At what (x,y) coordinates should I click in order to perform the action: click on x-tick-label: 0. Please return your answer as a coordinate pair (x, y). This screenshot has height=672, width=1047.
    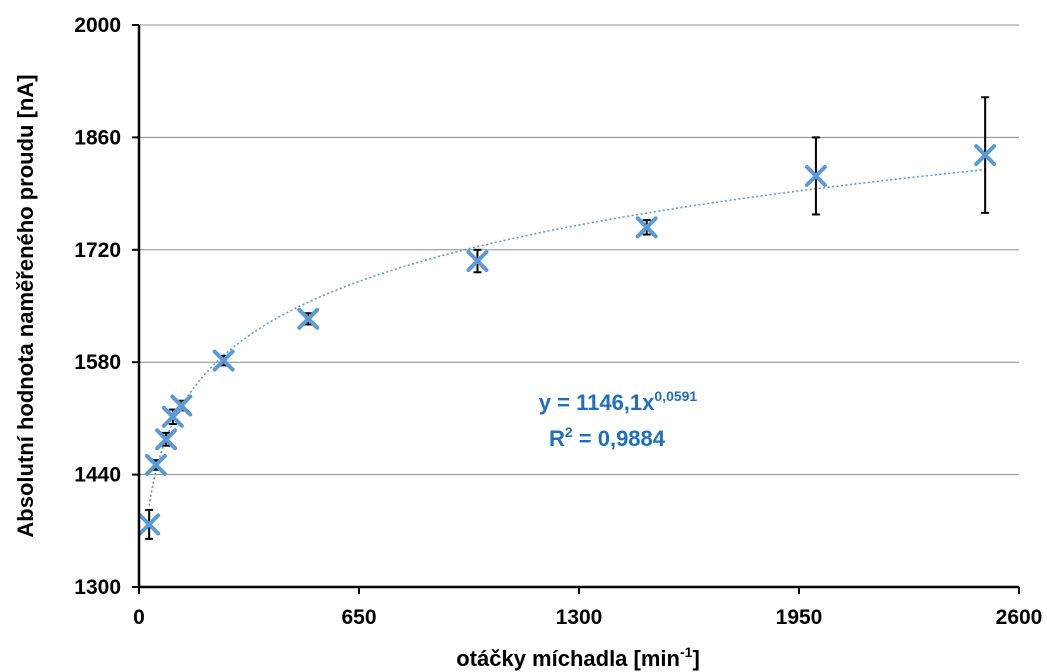
    Looking at the image, I should click on (139, 617).